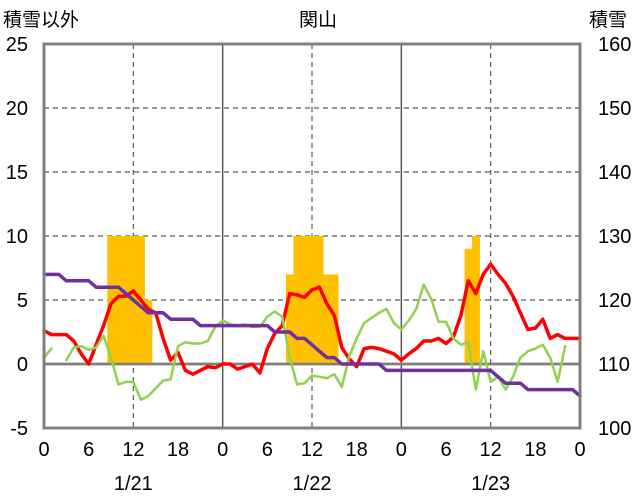  What do you see at coordinates (17, 45) in the screenshot?
I see `y-left-tick-label: 25` at bounding box center [17, 45].